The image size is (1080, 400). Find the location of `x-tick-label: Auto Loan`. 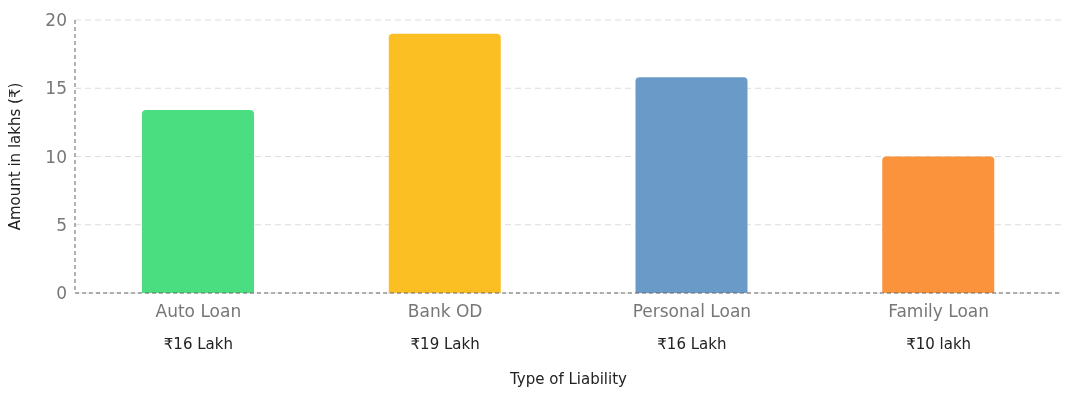

x-tick-label: Auto Loan is located at coordinates (198, 311).